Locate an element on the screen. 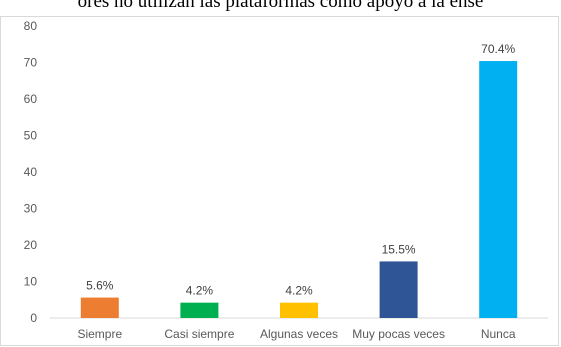  y-tick-label: 40 is located at coordinates (31, 172).